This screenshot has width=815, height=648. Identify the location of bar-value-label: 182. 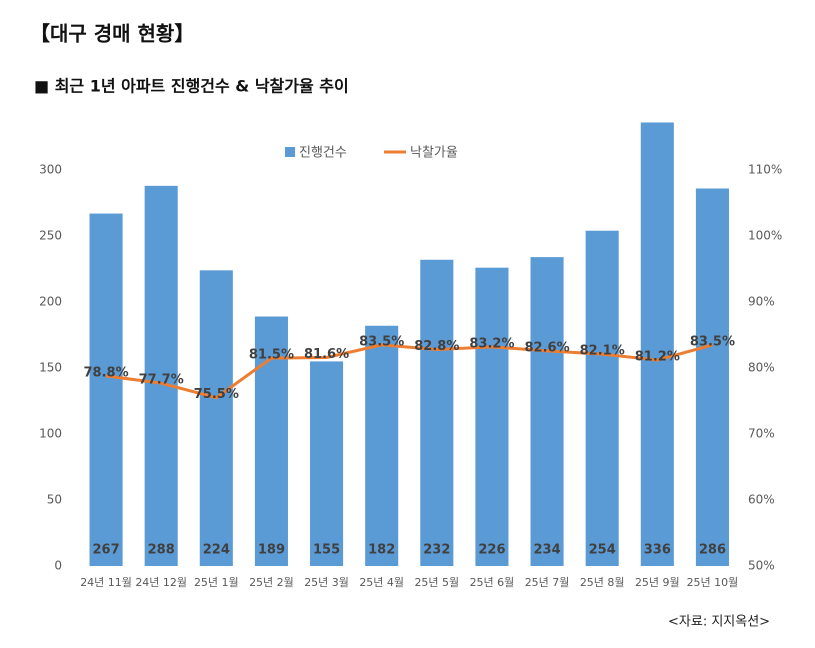
(381, 550).